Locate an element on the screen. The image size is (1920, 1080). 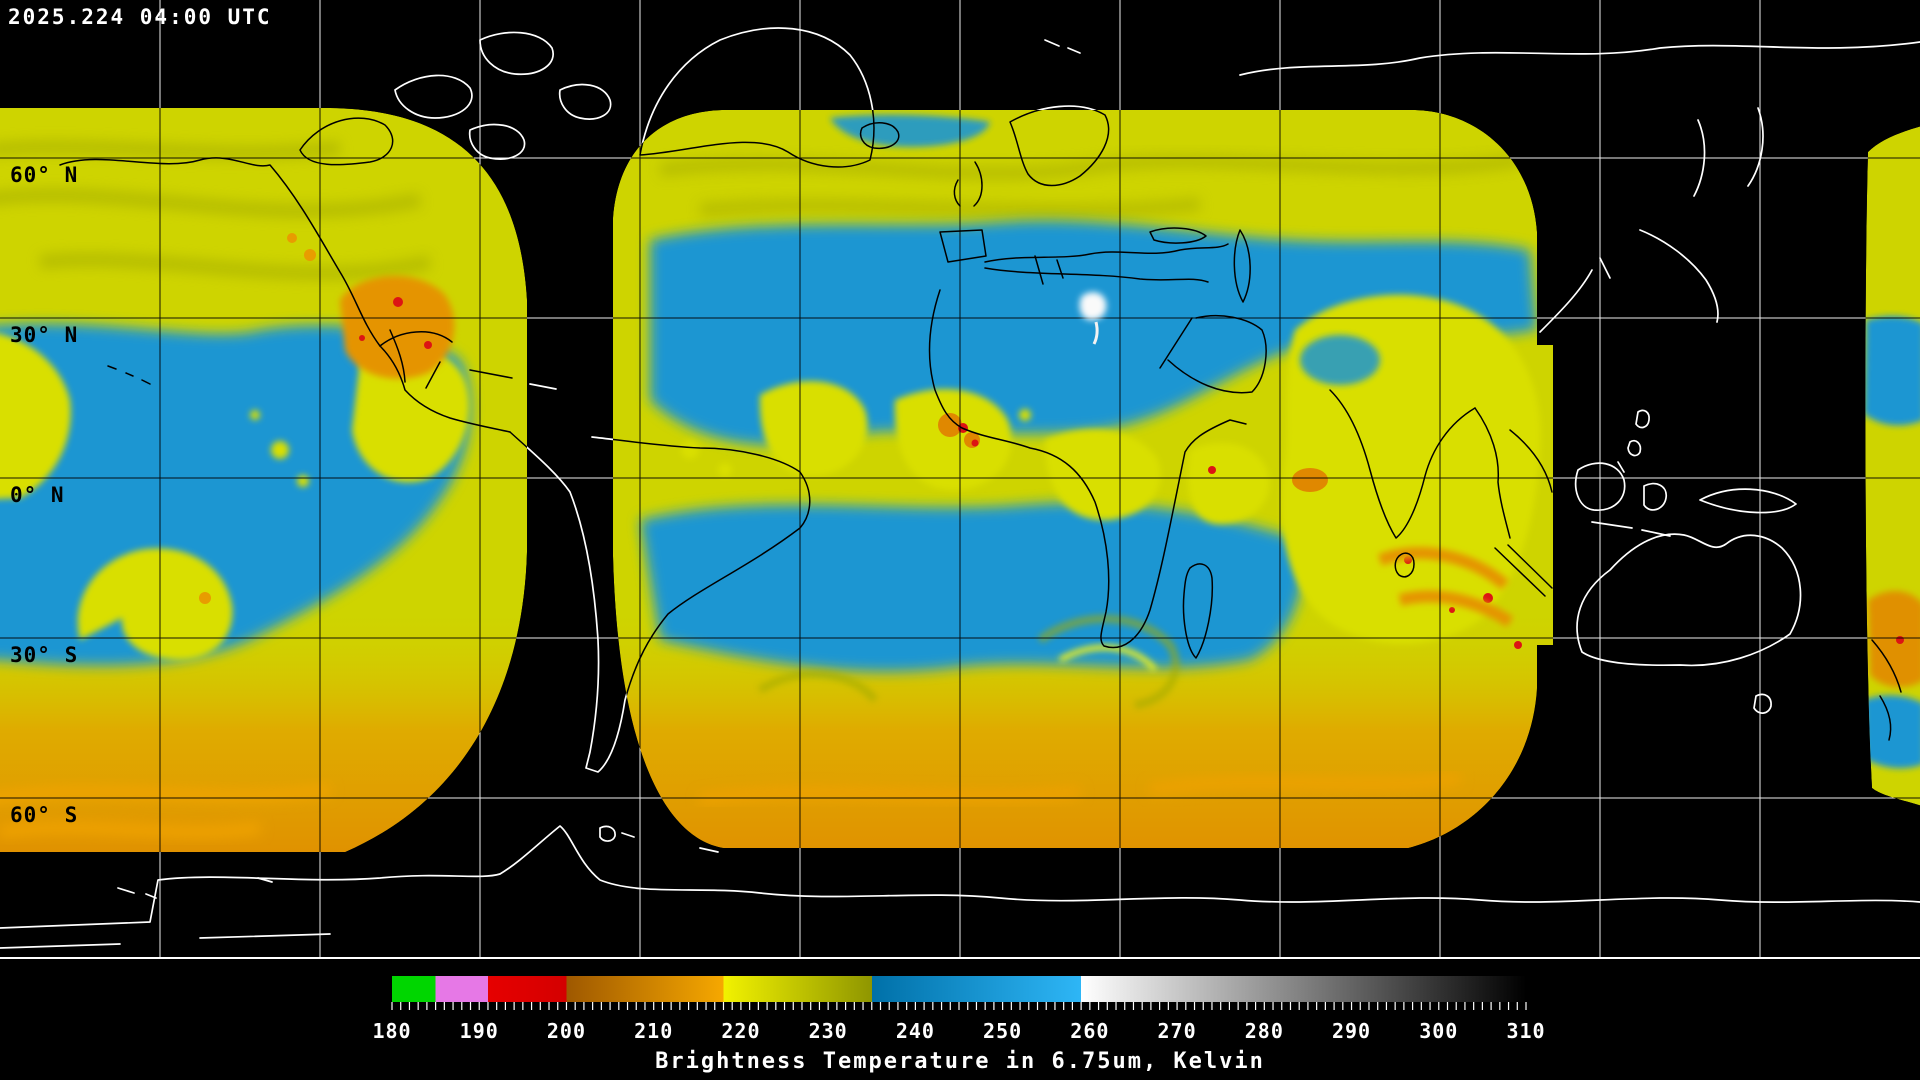
white-cloud-spot is located at coordinates (1093, 318).